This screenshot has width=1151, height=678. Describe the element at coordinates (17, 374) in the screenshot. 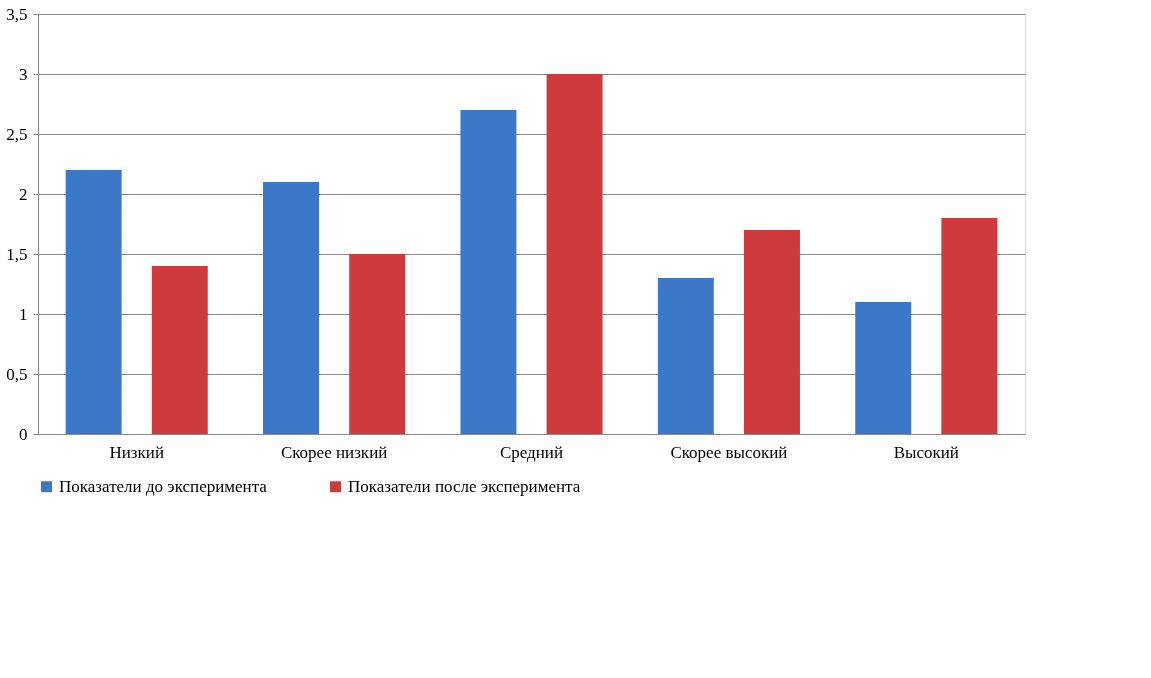

I see `y-tick-label: 0,5` at that location.